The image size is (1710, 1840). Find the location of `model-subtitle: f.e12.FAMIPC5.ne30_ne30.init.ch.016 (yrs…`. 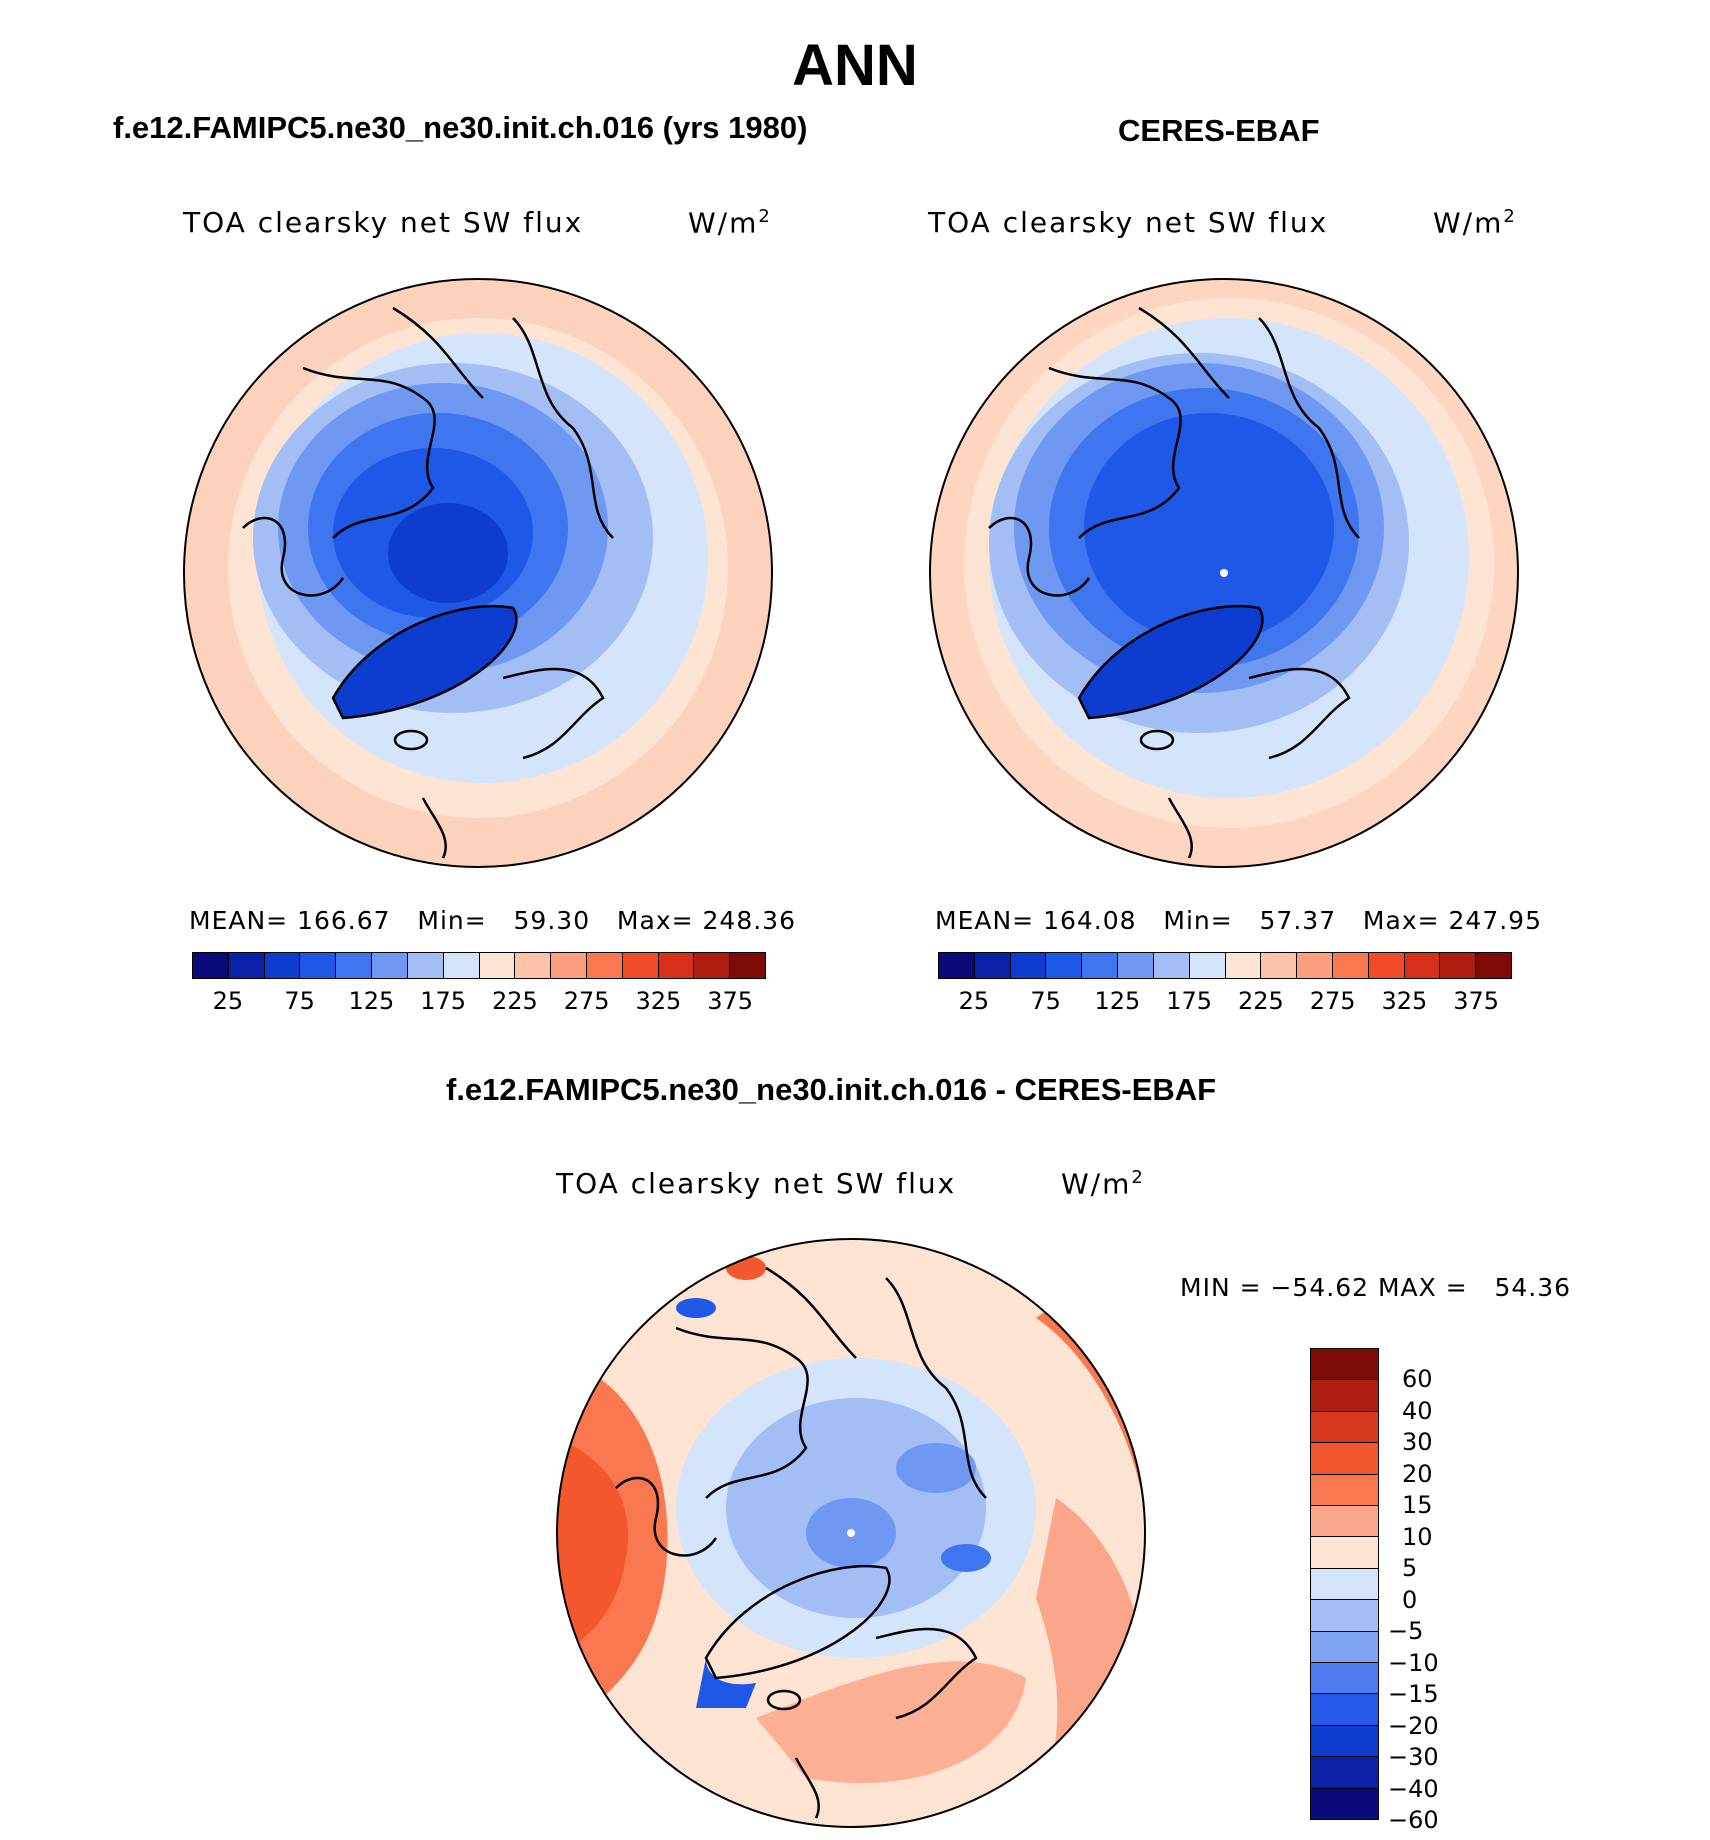

model-subtitle: f.e12.FAMIPC5.ne30_ne30.init.ch.016 (yrs… is located at coordinates (460, 127).